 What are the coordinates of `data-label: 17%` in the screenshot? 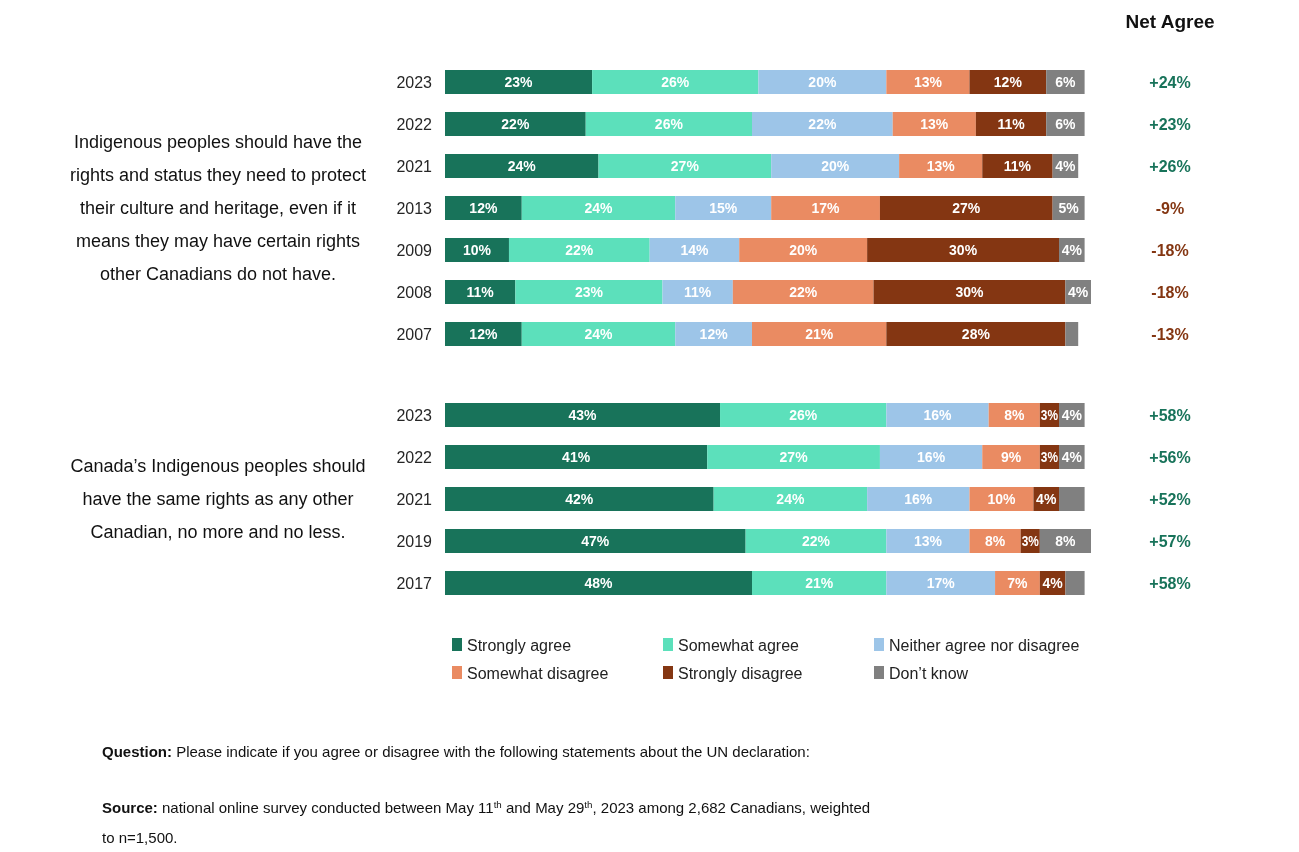 It's located at (941, 583).